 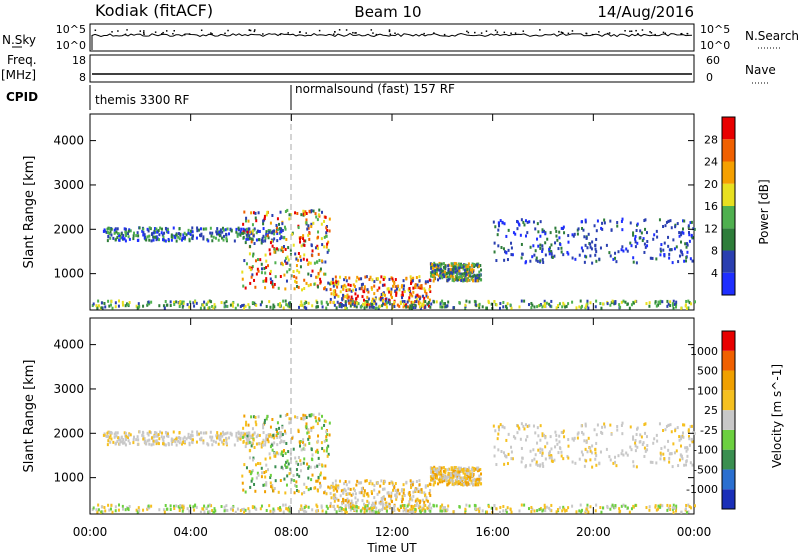 What do you see at coordinates (711, 228) in the screenshot?
I see `colorbar-tick-label: 12` at bounding box center [711, 228].